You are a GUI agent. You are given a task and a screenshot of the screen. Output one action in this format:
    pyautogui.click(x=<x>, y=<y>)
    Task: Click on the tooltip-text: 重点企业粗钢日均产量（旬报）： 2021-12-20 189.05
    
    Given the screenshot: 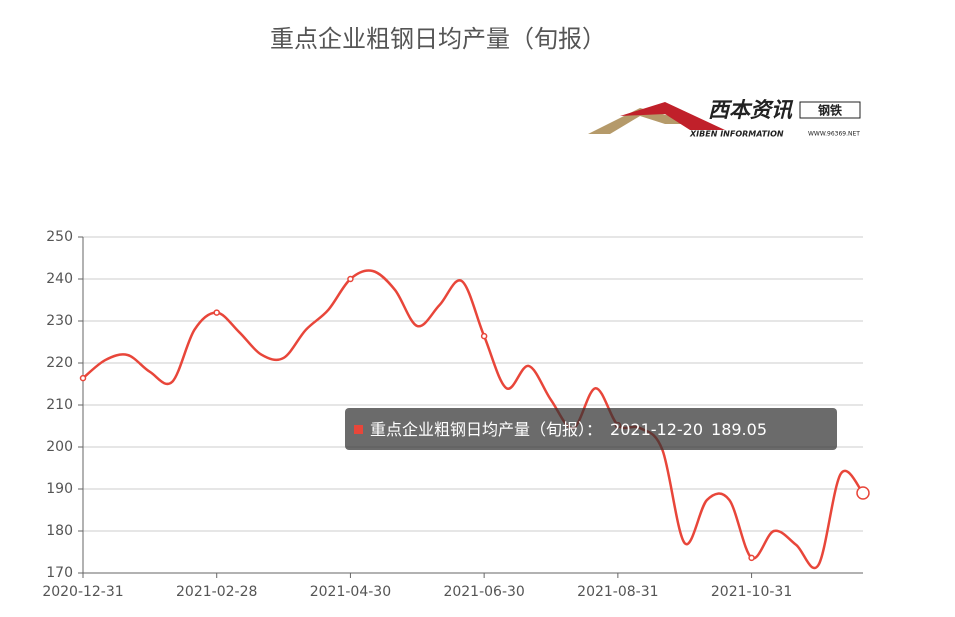 What is the action you would take?
    pyautogui.click(x=568, y=429)
    